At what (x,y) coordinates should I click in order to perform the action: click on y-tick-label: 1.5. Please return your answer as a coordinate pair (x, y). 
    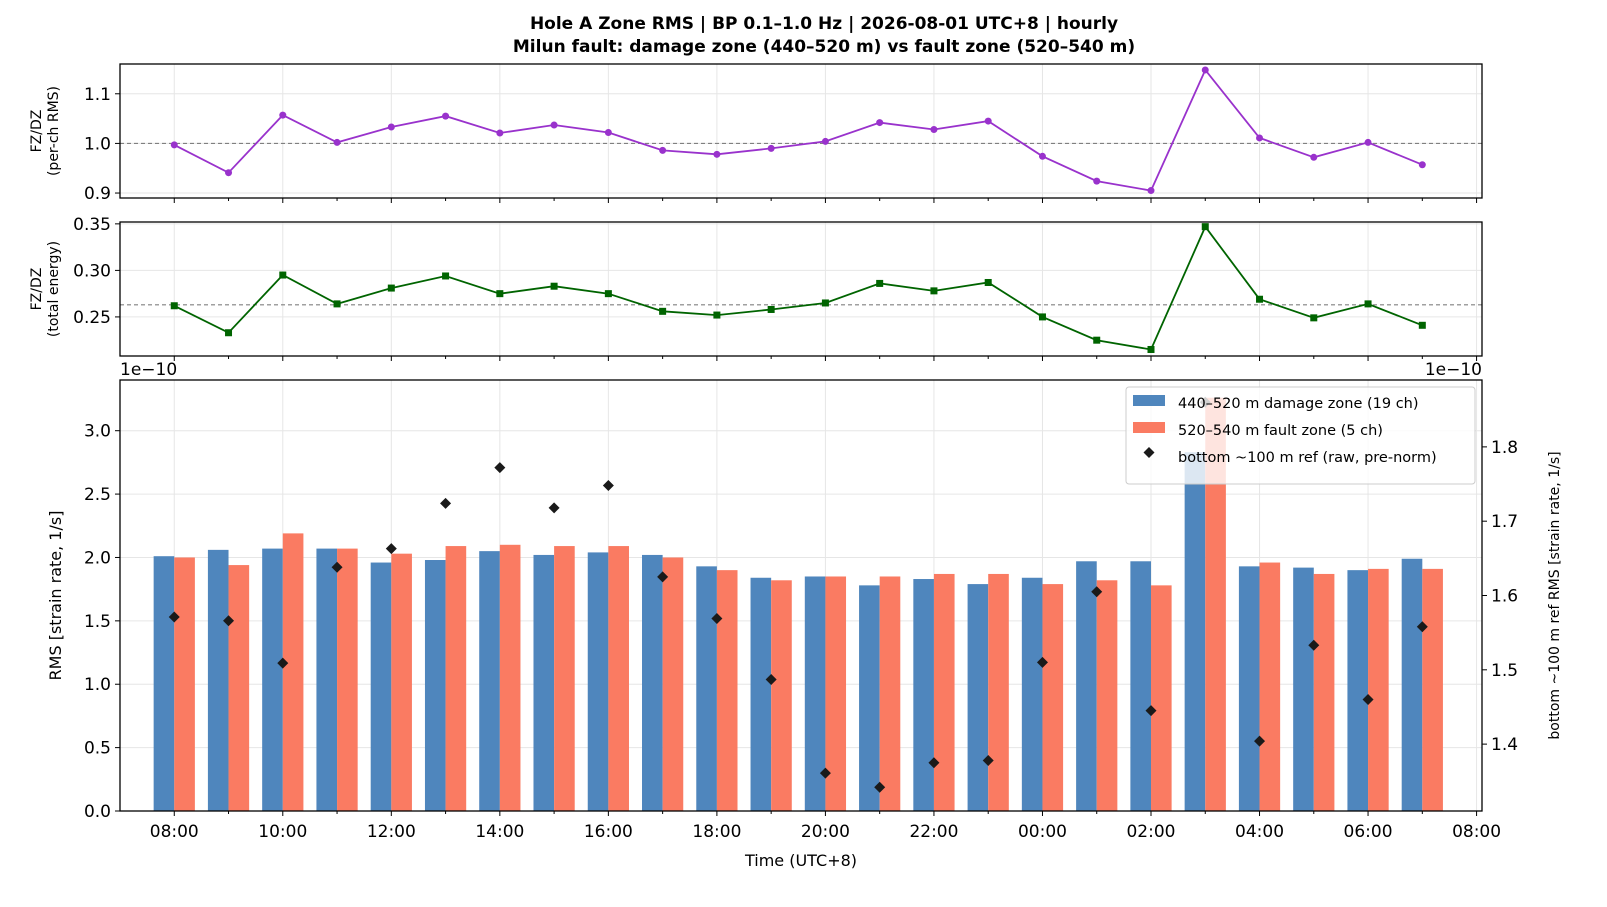
    Looking at the image, I should click on (97, 622).